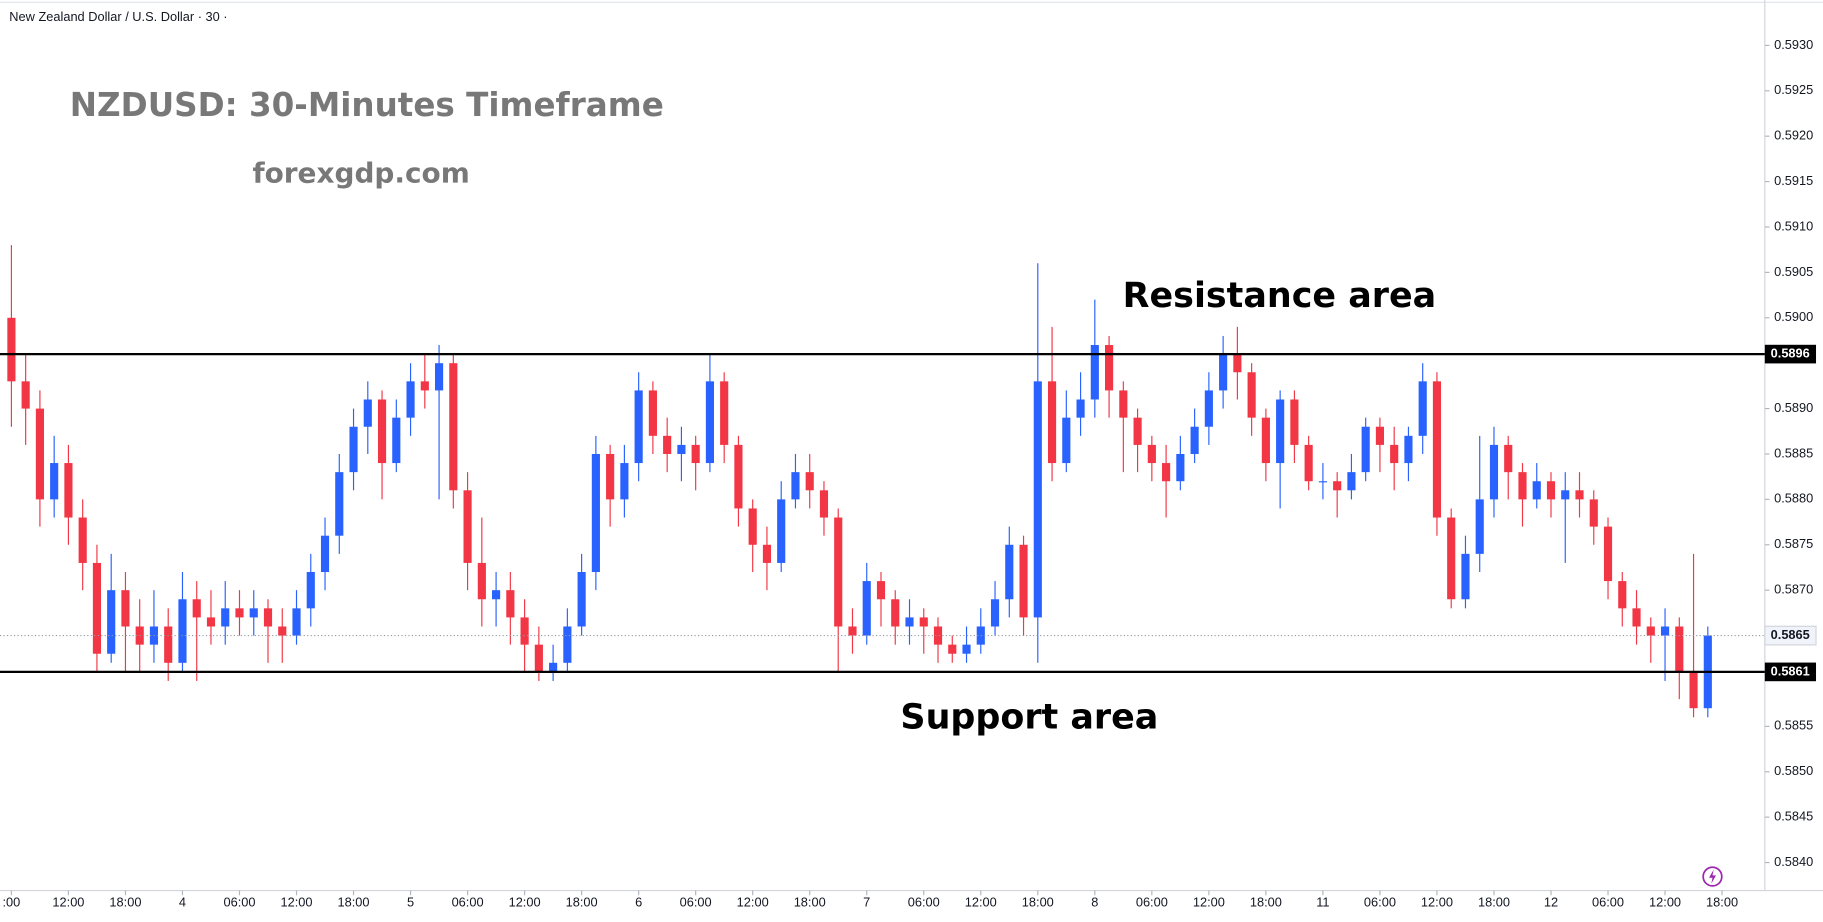 This screenshot has height=922, width=1823. What do you see at coordinates (1029, 717) in the screenshot?
I see `support-label: Support area` at bounding box center [1029, 717].